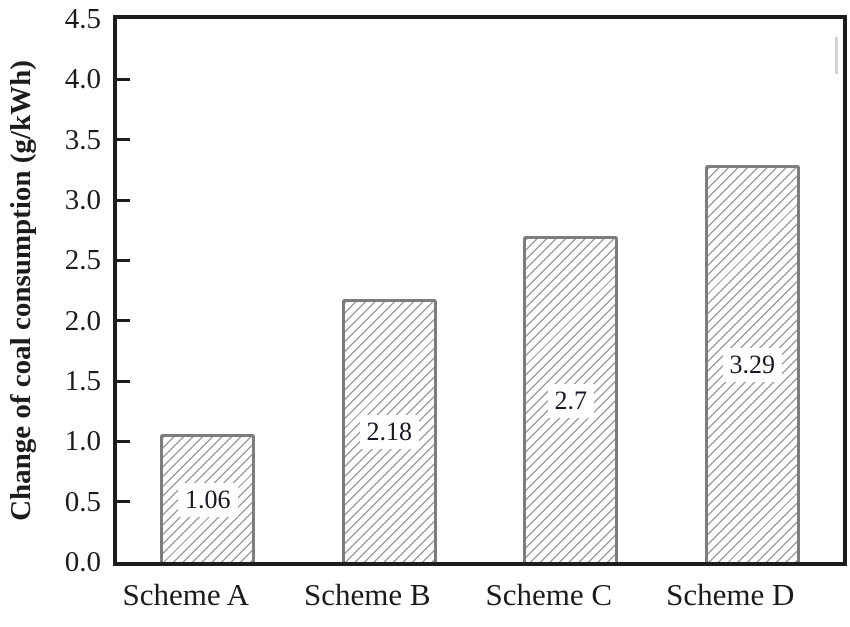  Describe the element at coordinates (82, 260) in the screenshot. I see `y-tick-label: 2.5` at that location.